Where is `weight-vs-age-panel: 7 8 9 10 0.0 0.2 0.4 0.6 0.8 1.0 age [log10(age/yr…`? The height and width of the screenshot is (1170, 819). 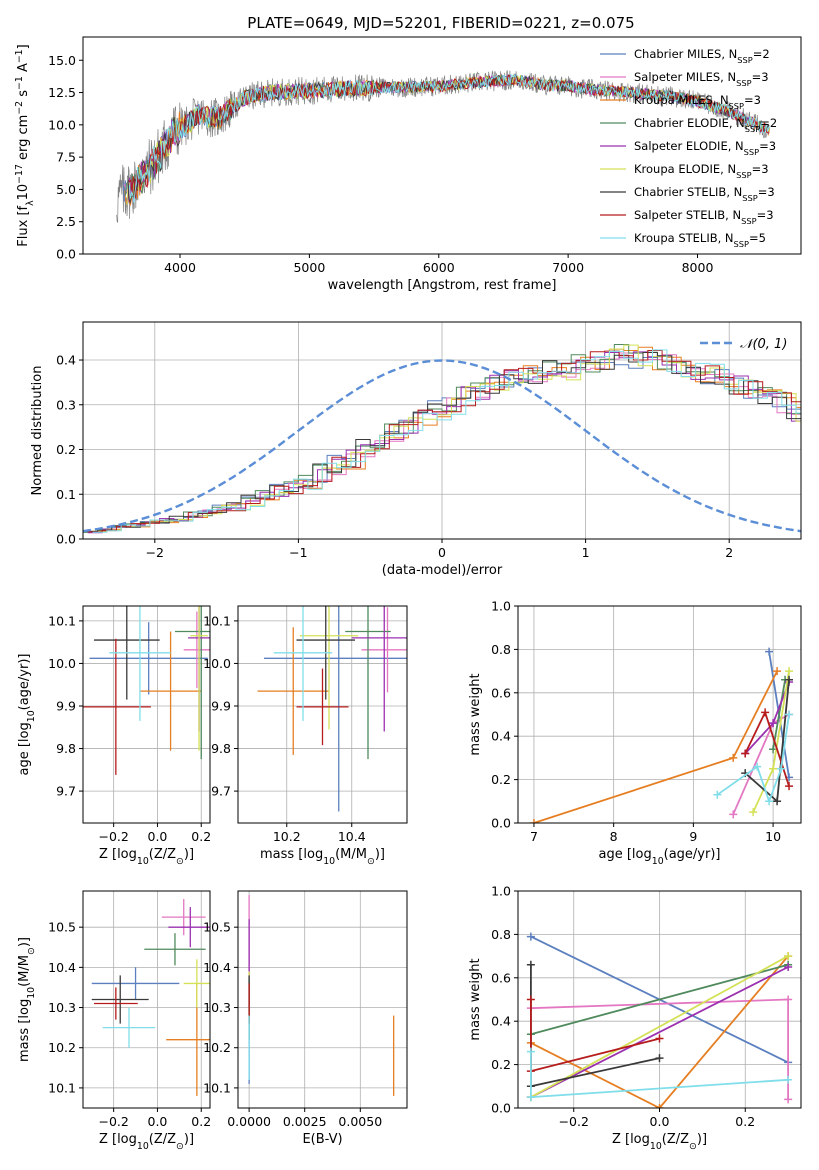
weight-vs-age-panel: 7 8 9 10 0.0 0.2 0.4 0.6 0.8 1.0 age [log10(age/yr… is located at coordinates (635, 733).